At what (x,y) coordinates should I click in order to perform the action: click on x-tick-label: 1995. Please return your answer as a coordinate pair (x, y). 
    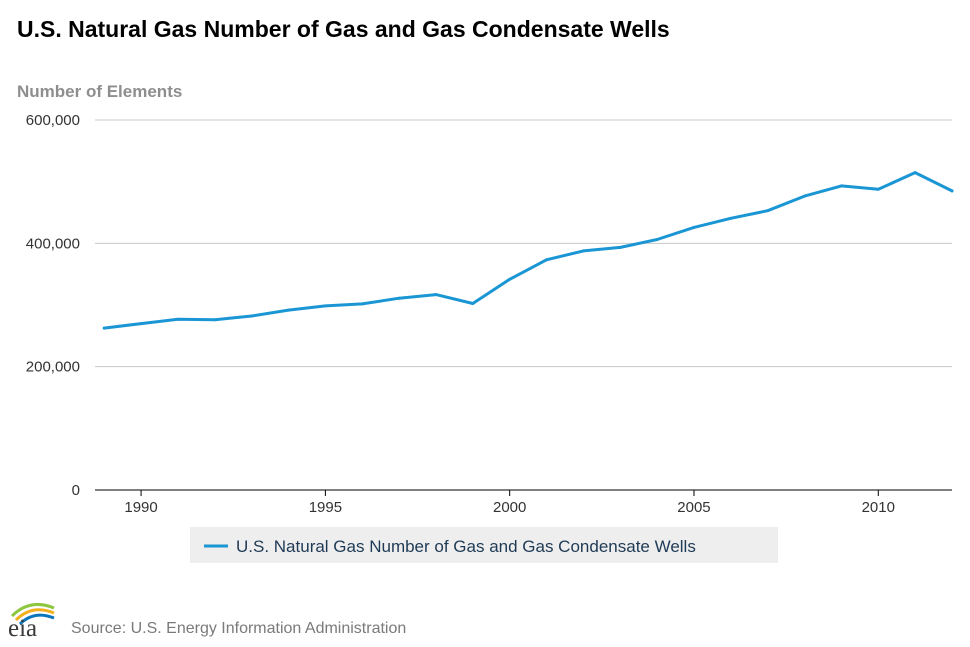
    Looking at the image, I should click on (325, 507).